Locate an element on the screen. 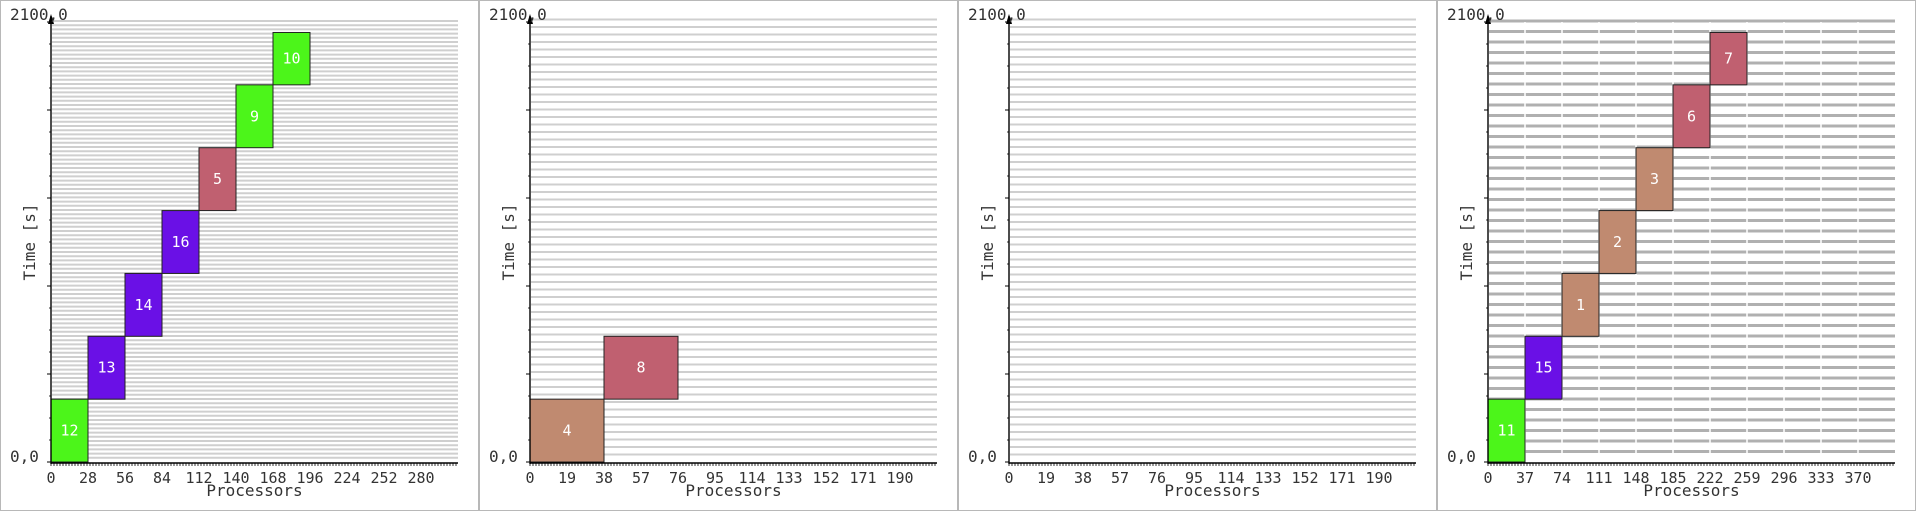 This screenshot has width=1916, height=512. job-2-label: 2 is located at coordinates (1617, 242).